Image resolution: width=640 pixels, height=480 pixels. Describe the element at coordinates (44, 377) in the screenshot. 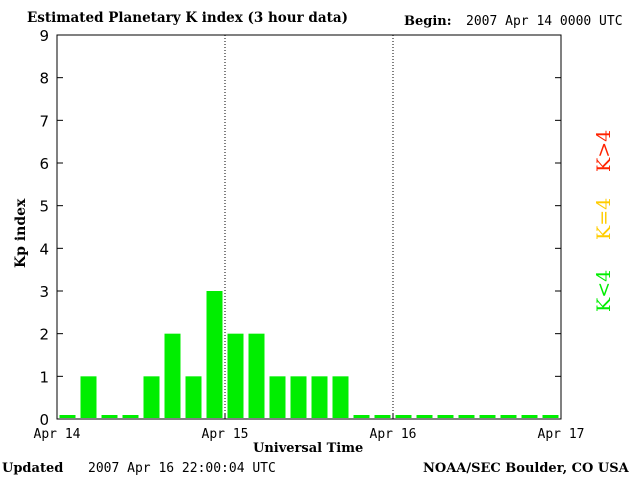

I see `y-tick-label: 1` at that location.